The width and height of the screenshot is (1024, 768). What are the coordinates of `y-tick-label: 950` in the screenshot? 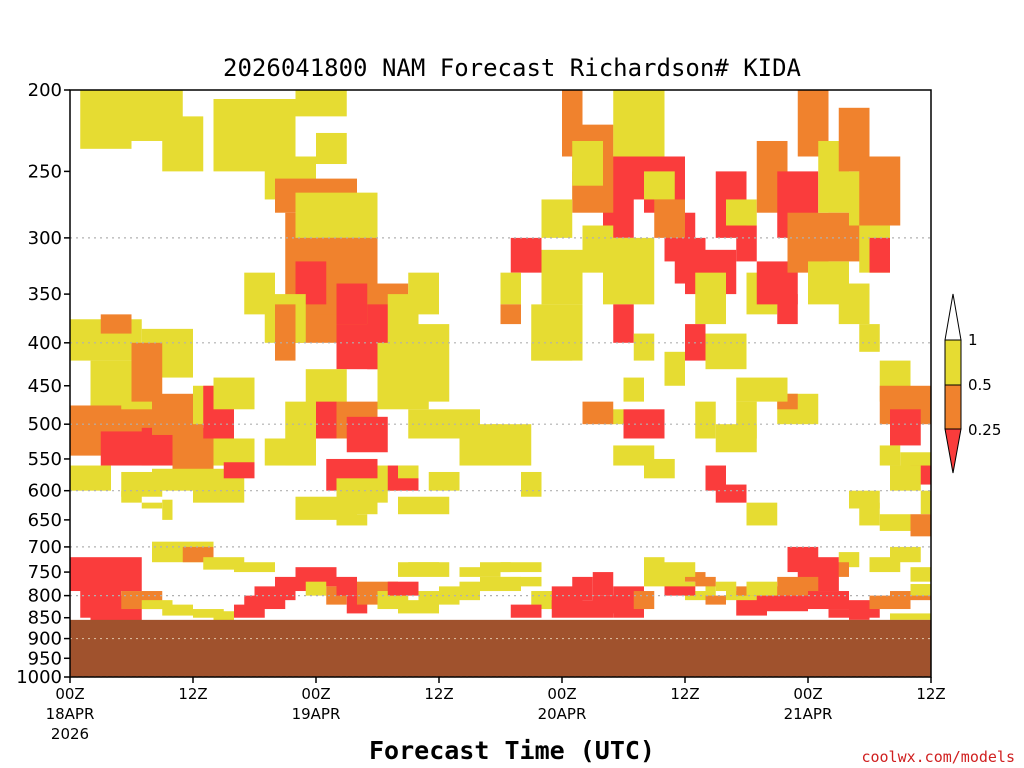 It's located at (45, 658).